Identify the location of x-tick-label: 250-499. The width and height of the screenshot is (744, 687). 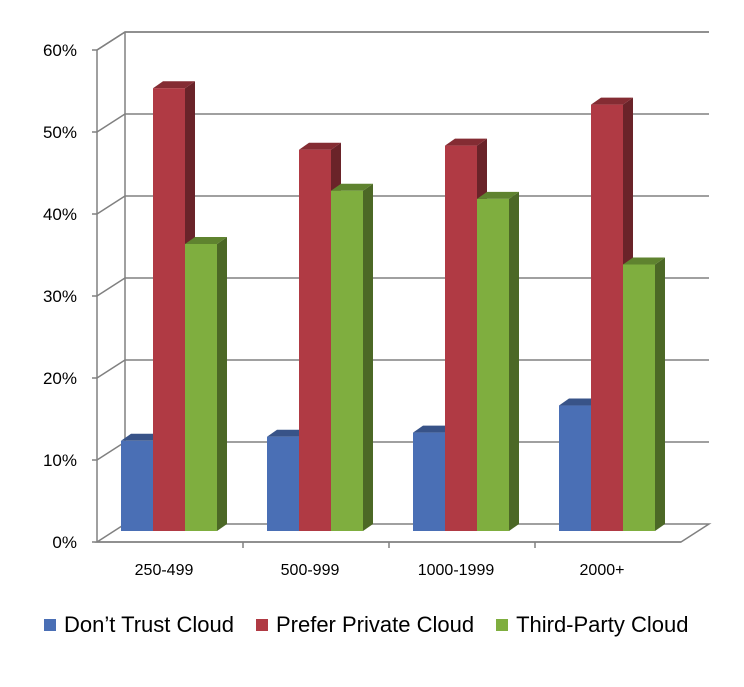
(164, 570).